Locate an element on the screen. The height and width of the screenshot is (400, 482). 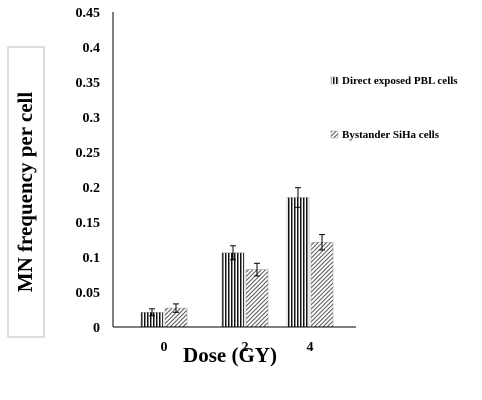
y-tick-label: 0.15 is located at coordinates (88, 223).